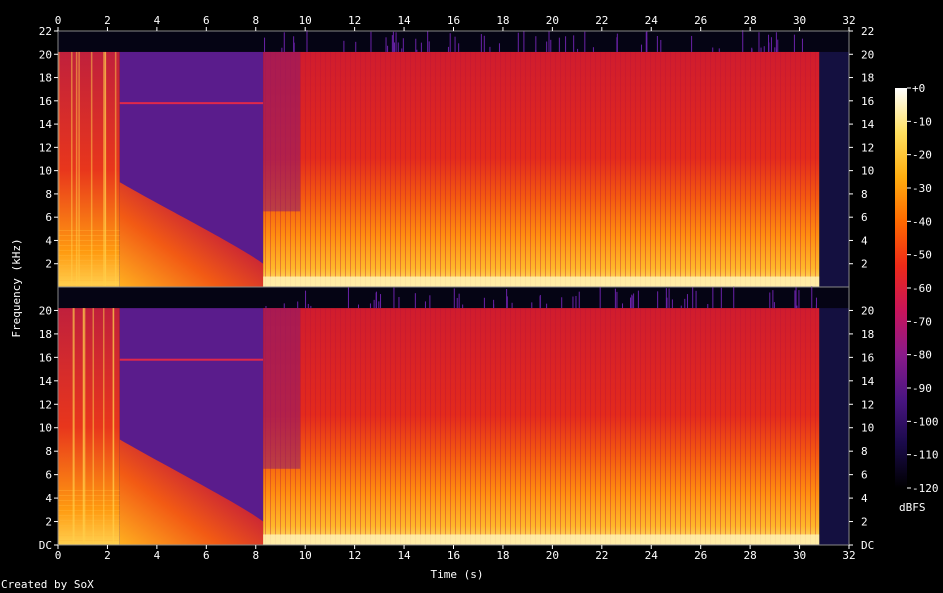 Image resolution: width=943 pixels, height=593 pixels. What do you see at coordinates (922, 155) in the screenshot?
I see `colorbar-tick-label: -20` at bounding box center [922, 155].